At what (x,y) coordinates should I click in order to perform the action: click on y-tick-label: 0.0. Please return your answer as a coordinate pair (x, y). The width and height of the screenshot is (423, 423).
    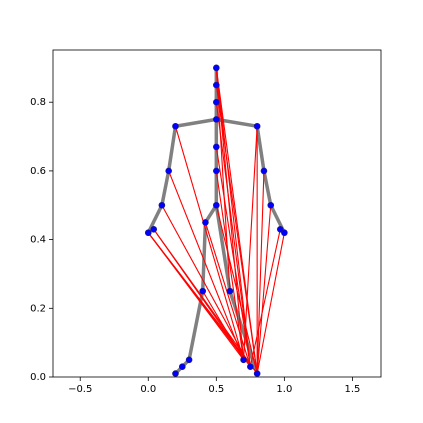
    Looking at the image, I should click on (38, 377).